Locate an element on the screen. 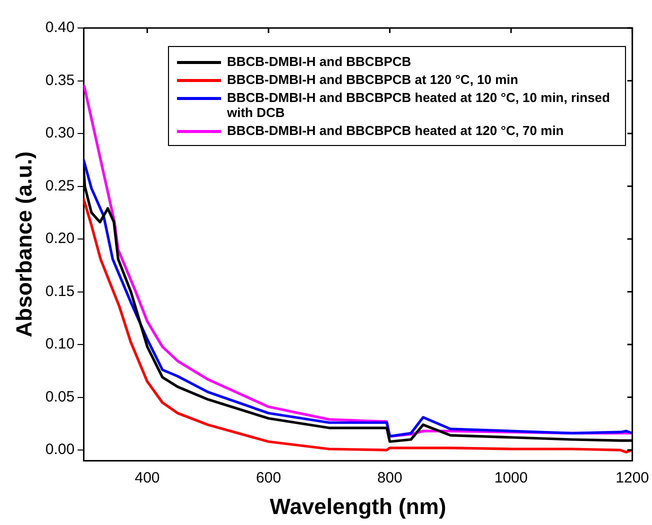 The width and height of the screenshot is (652, 525). x-tick-label: 800 is located at coordinates (389, 478).